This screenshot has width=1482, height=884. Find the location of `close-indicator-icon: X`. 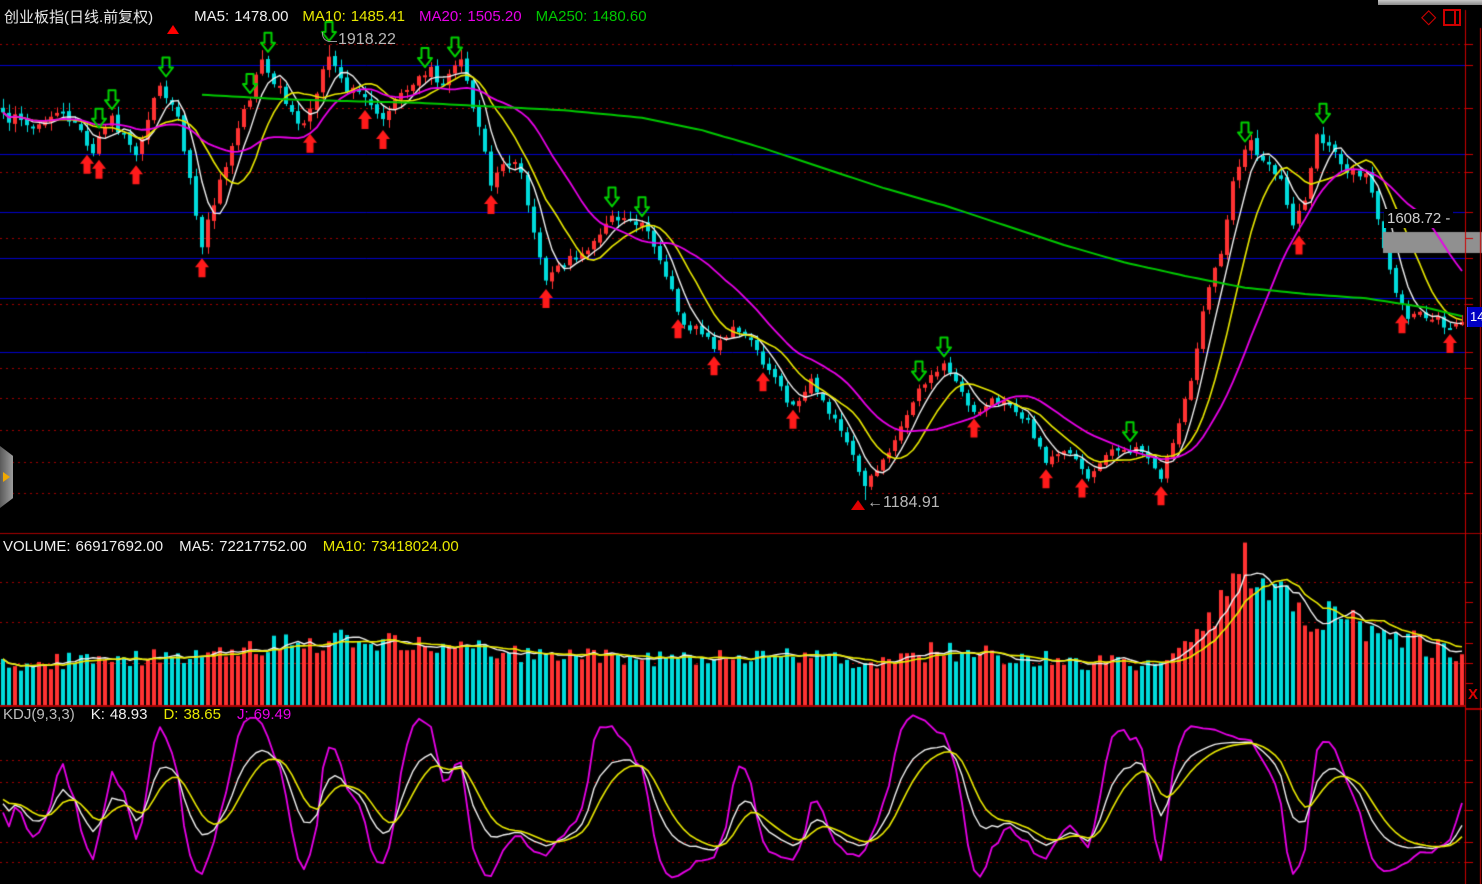

close-indicator-icon: X is located at coordinates (1473, 694).